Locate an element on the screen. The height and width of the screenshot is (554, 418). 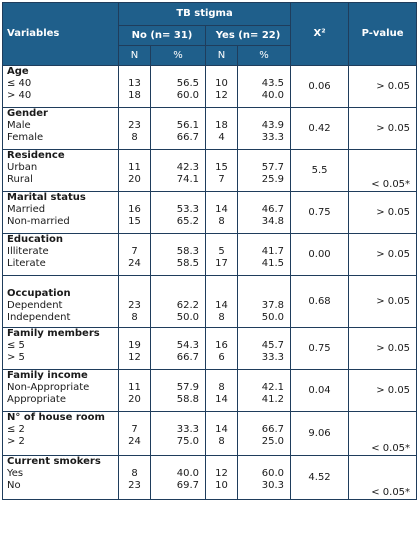
value: 62.2 is located at coordinates (187, 305).